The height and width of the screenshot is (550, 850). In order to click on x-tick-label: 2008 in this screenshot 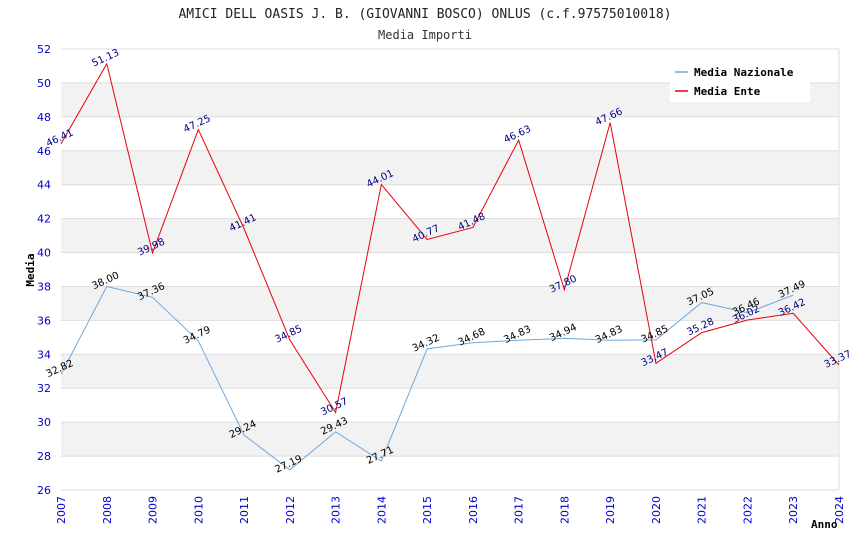, I will do `click(107, 510)`.